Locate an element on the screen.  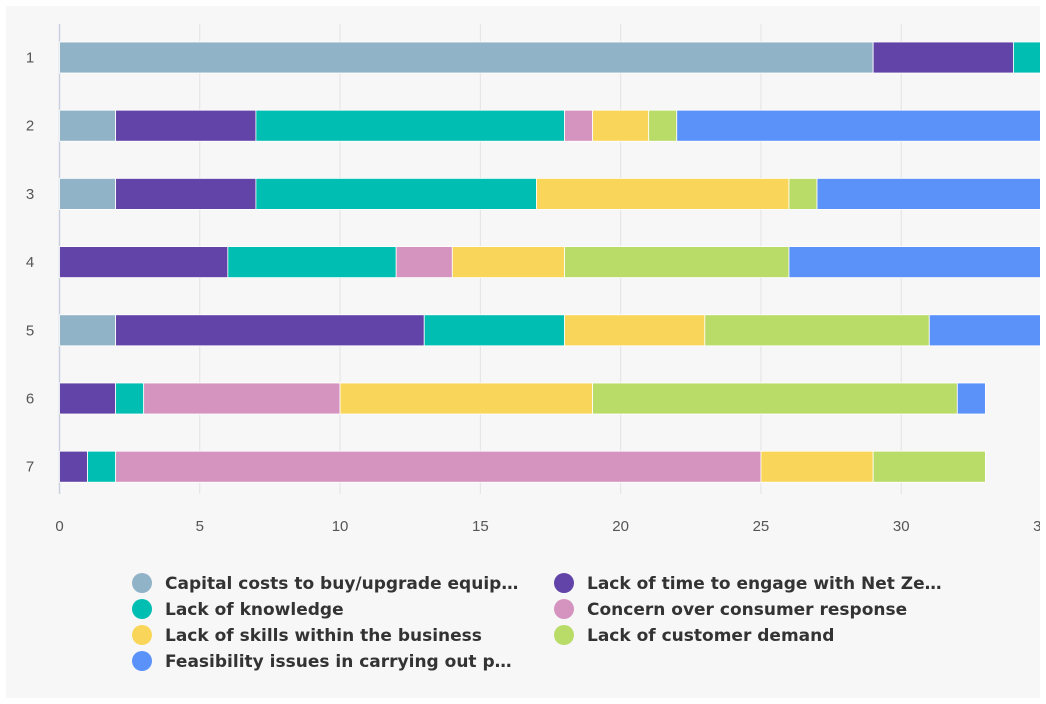
legend-item: Concern over consumer response is located at coordinates (730, 609).